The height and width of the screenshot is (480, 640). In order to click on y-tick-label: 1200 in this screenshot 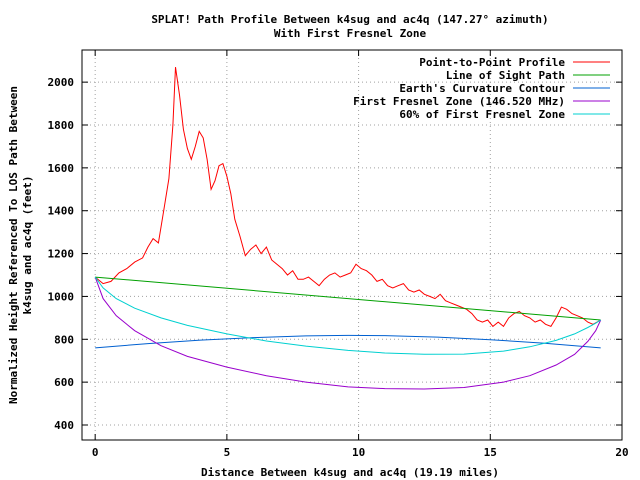, I will do `click(61, 254)`.